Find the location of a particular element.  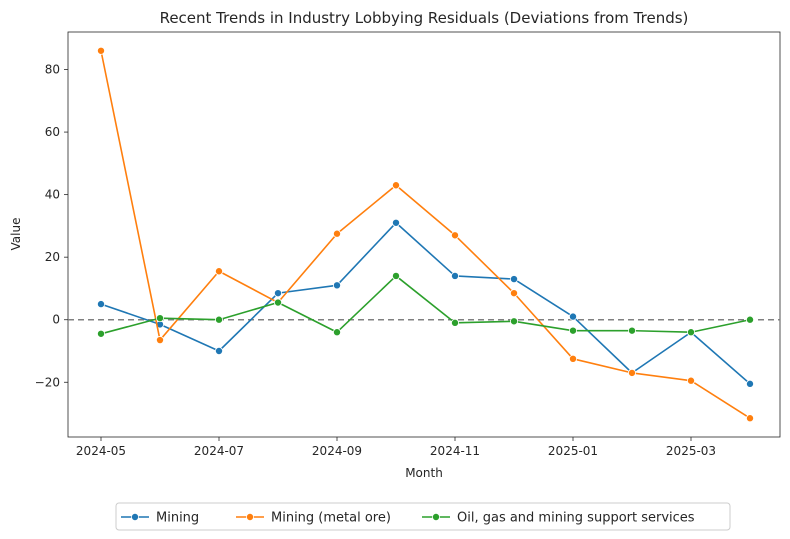

legend-item: Oil, gas and mining support services is located at coordinates (558, 518).